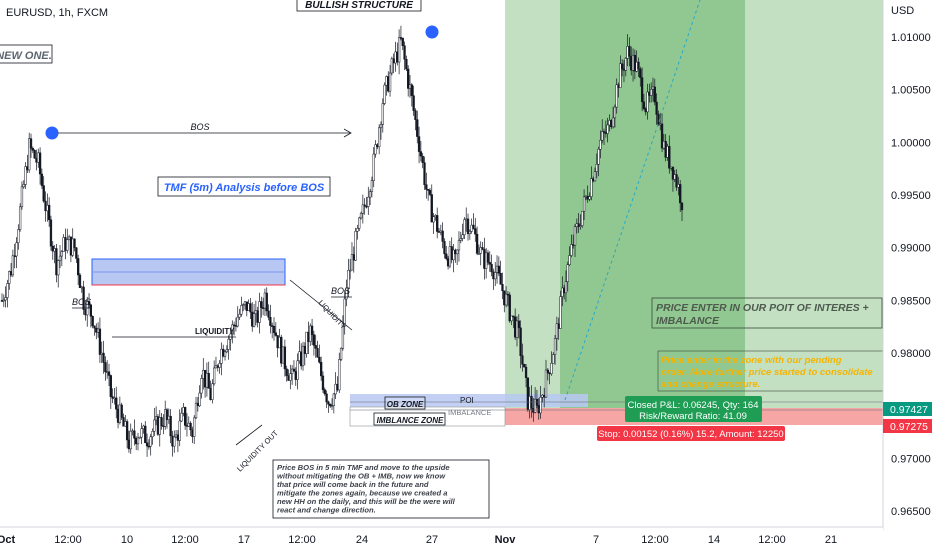 The width and height of the screenshot is (932, 550). What do you see at coordinates (333, 314) in the screenshot?
I see `liquidity-diag-label: LIQUIDITY` at bounding box center [333, 314].